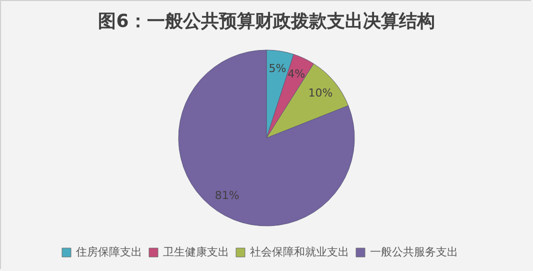 This screenshot has width=533, height=271. What do you see at coordinates (266, 21) in the screenshot?
I see `chart-title: 图6：一般公共预算财政拨款支出决算结构` at bounding box center [266, 21].